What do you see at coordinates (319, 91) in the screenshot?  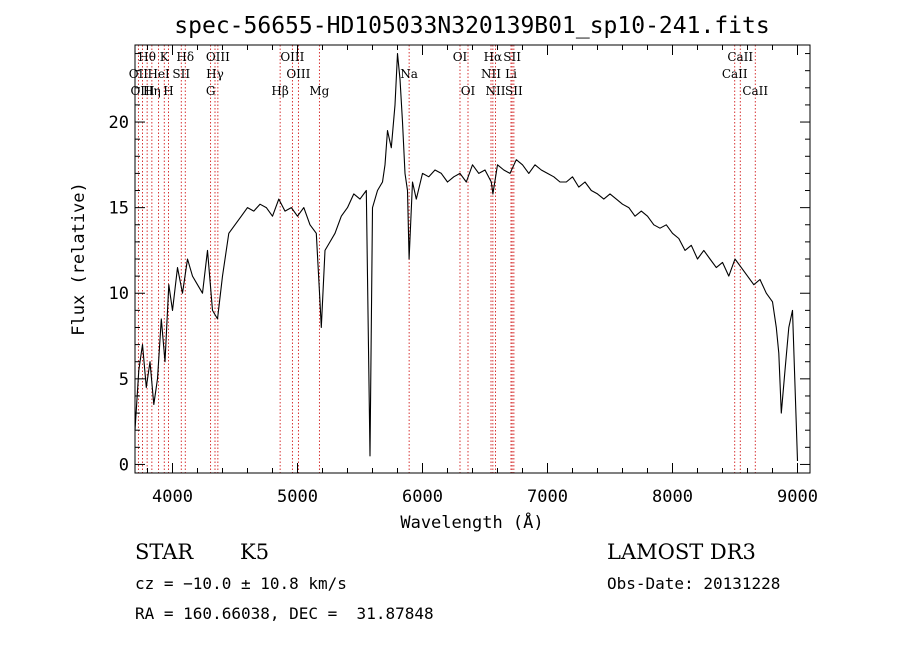 I see `line-label-15: Mg` at bounding box center [319, 91].